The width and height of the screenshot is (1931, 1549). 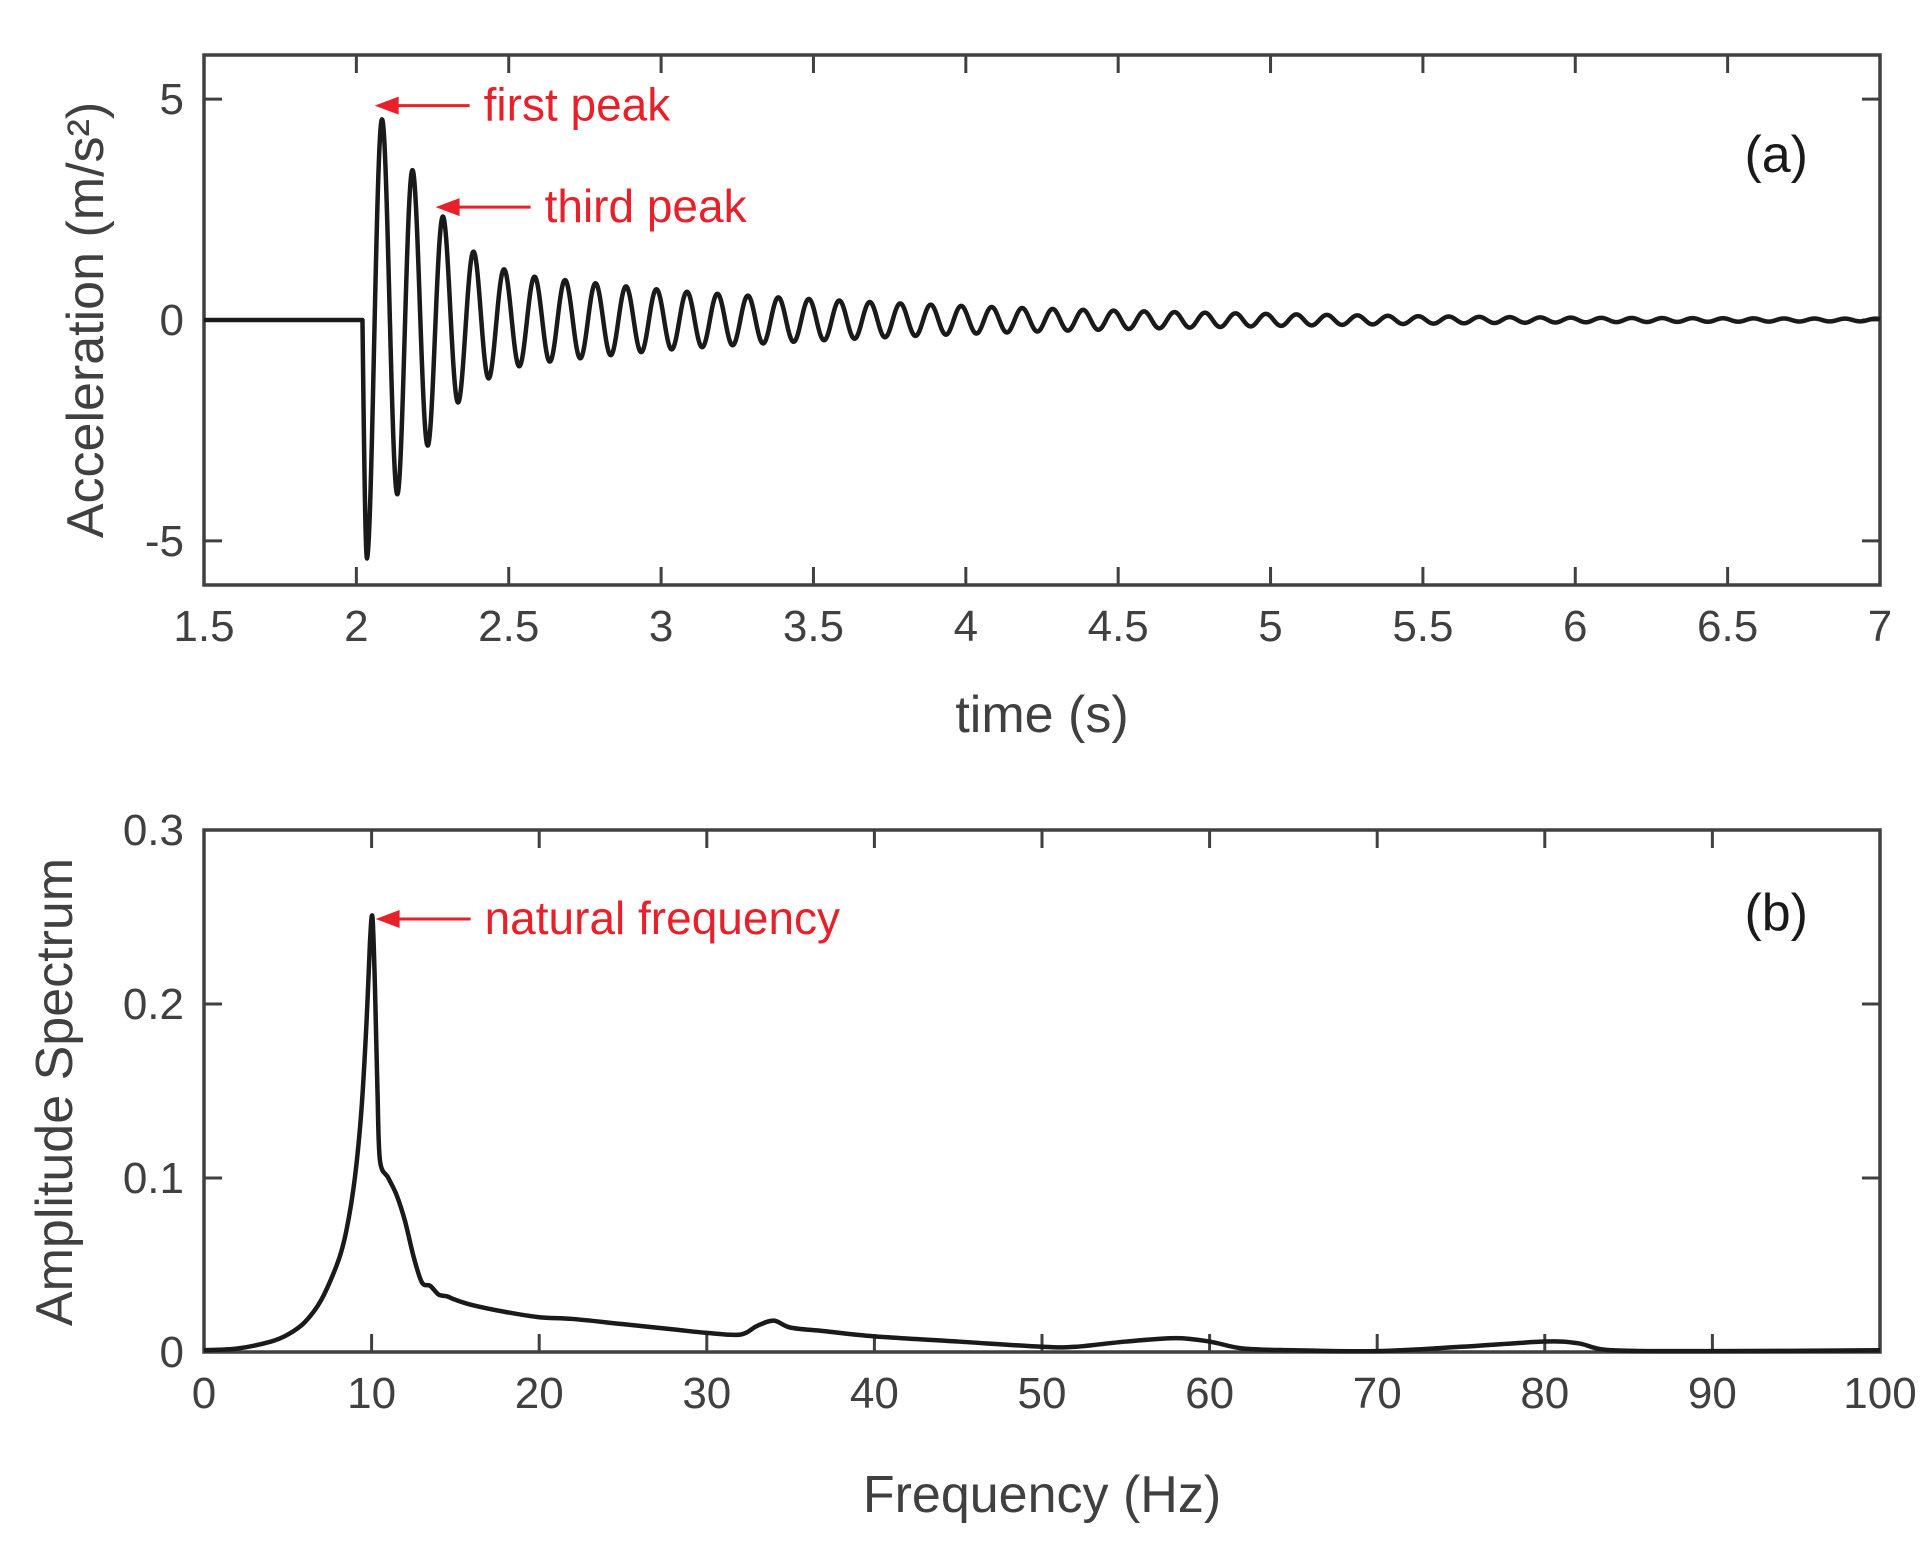 What do you see at coordinates (662, 918) in the screenshot?
I see `annotation-label: natural frequency` at bounding box center [662, 918].